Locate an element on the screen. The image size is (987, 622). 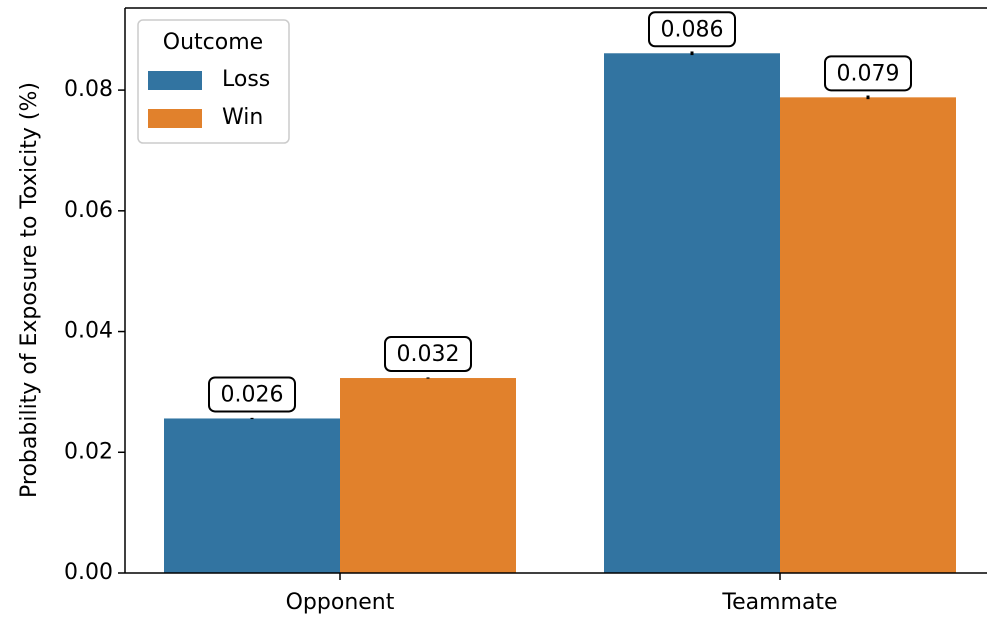
value-label-text: 0.026 is located at coordinates (252, 394).